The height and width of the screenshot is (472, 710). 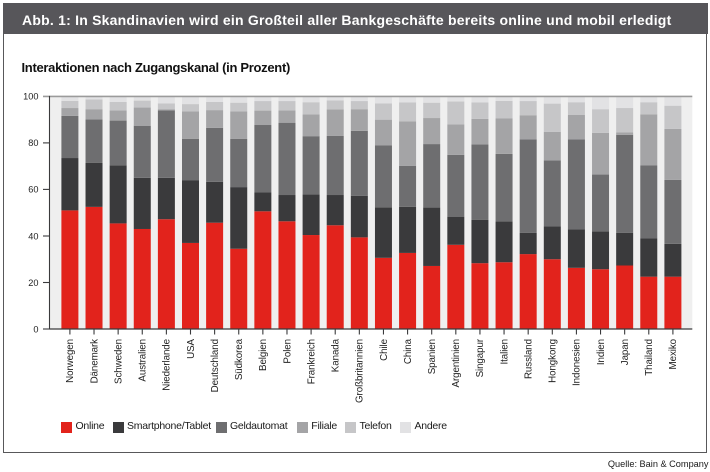 What do you see at coordinates (649, 357) in the screenshot?
I see `svg-text: Thailand` at bounding box center [649, 357].